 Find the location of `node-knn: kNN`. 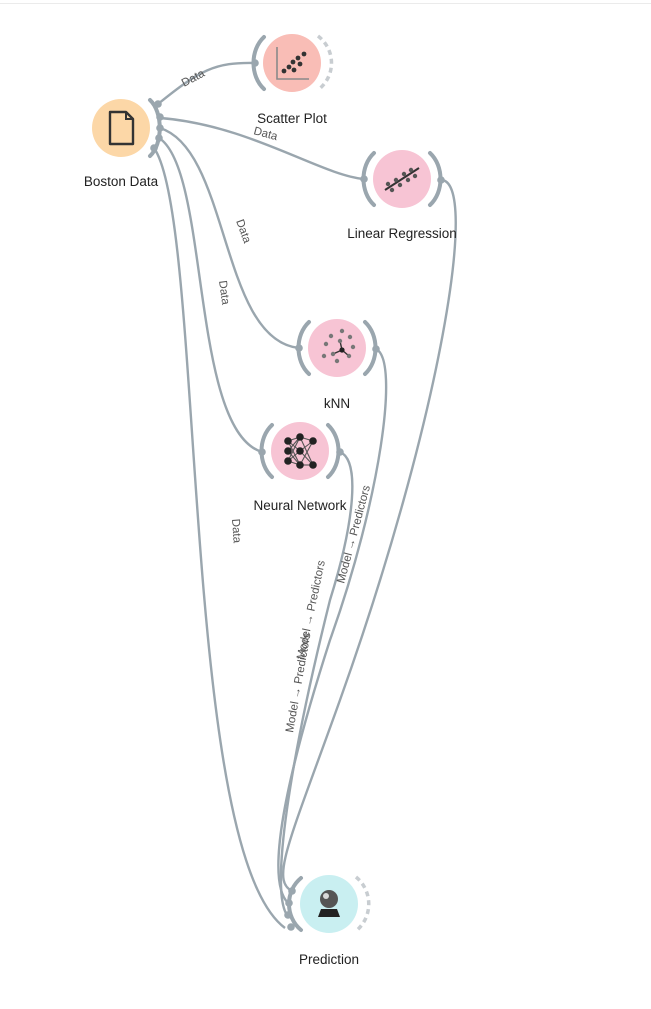

node-knn: kNN is located at coordinates (337, 365).